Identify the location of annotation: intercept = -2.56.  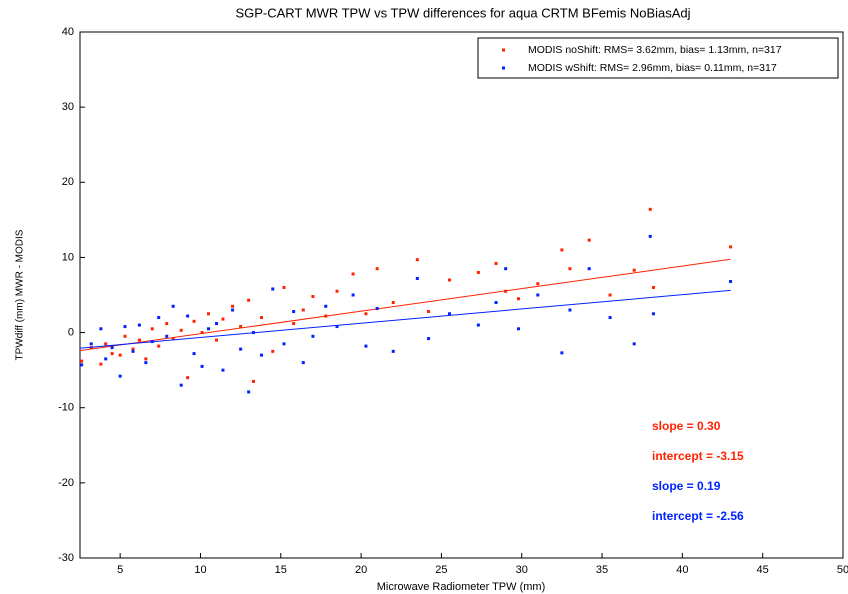
(698, 516).